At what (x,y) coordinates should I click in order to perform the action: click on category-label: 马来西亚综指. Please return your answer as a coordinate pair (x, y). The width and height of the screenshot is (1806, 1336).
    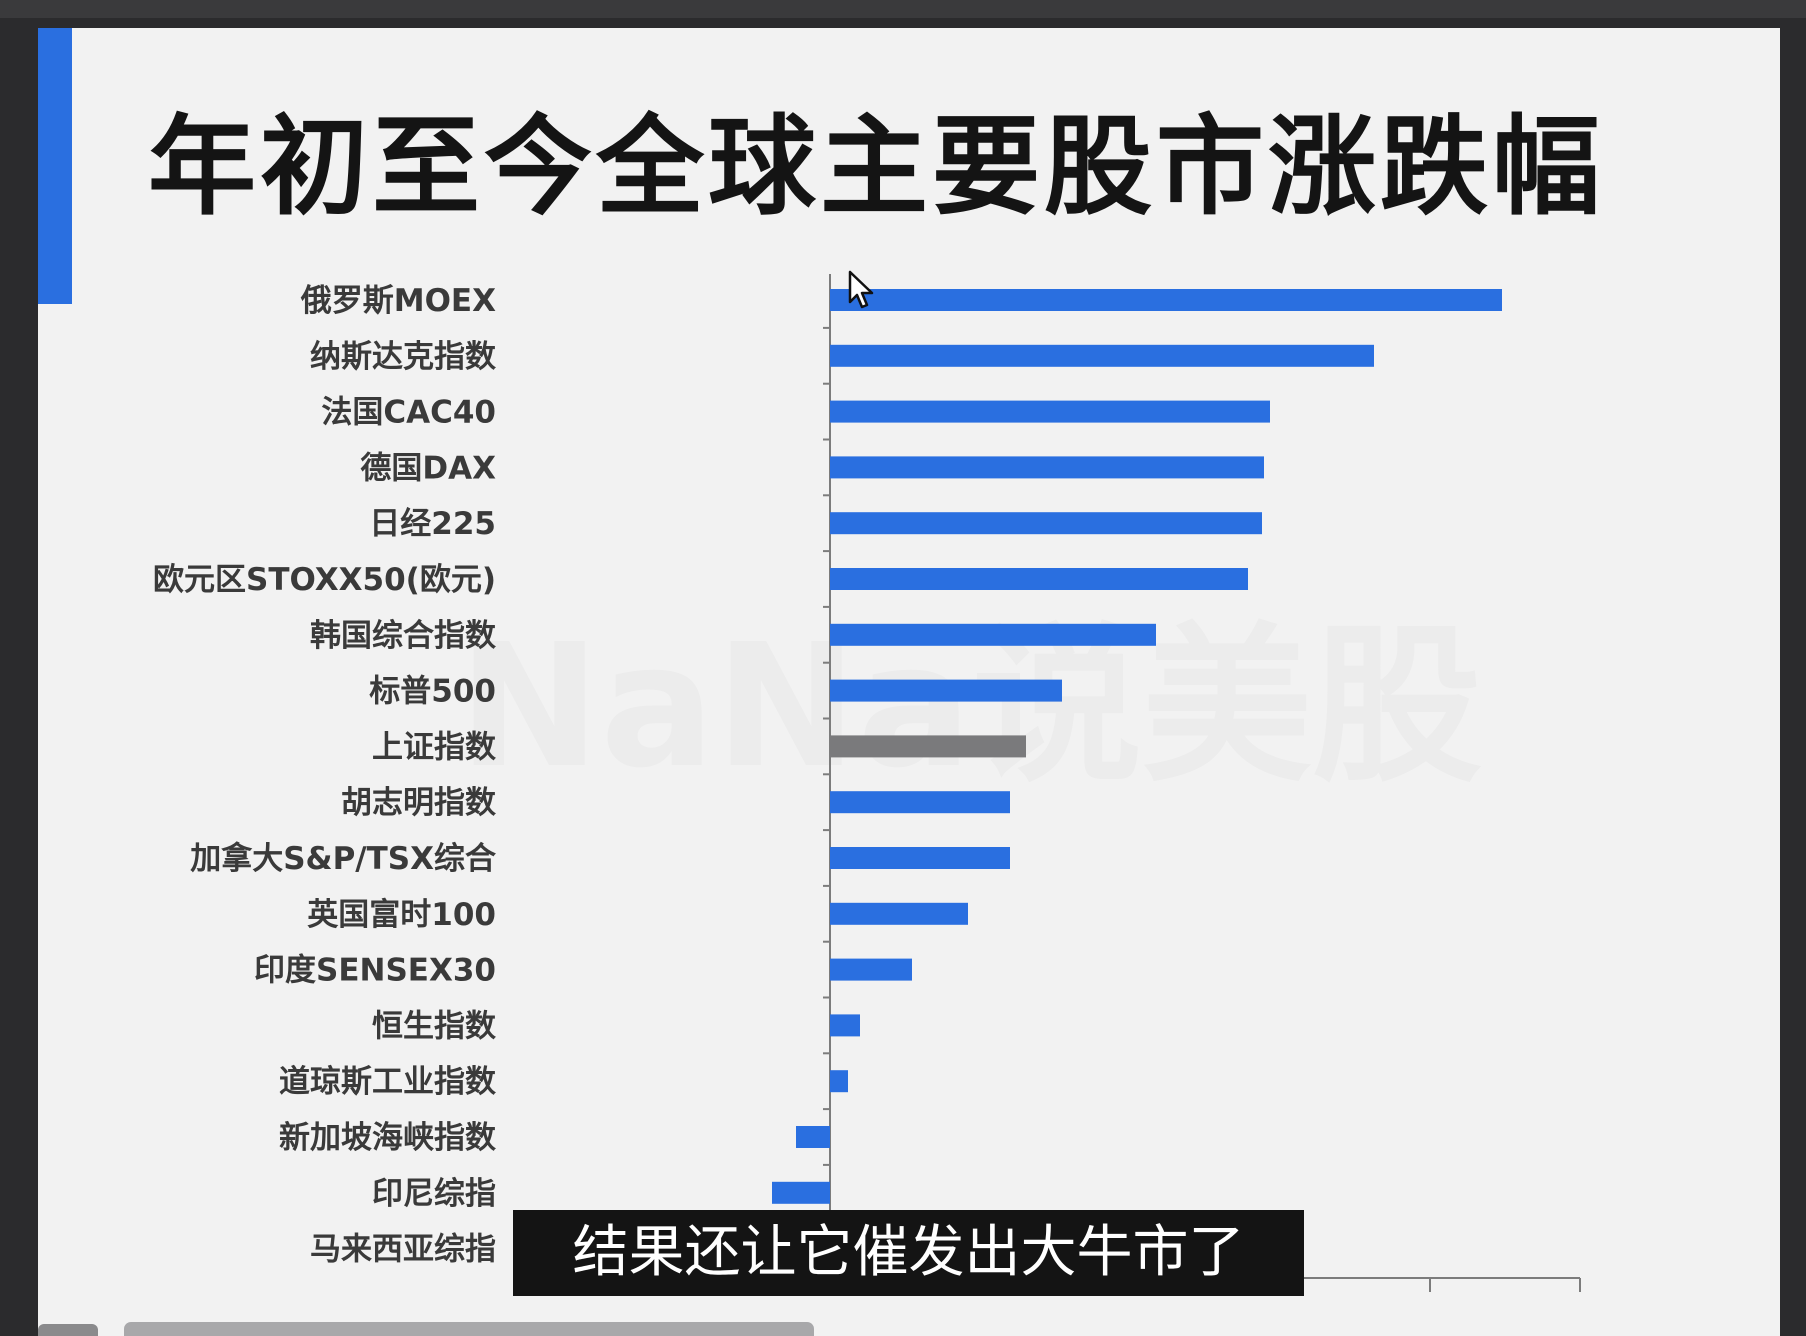
    Looking at the image, I should click on (403, 1250).